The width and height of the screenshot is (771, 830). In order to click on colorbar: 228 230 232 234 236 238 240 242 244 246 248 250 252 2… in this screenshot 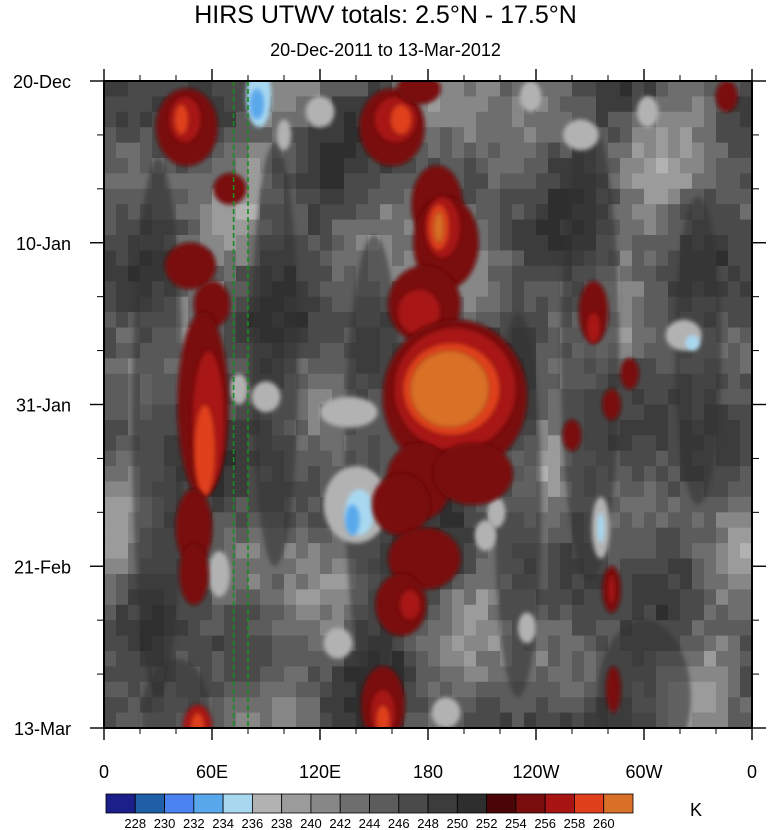, I will do `click(369, 811)`.